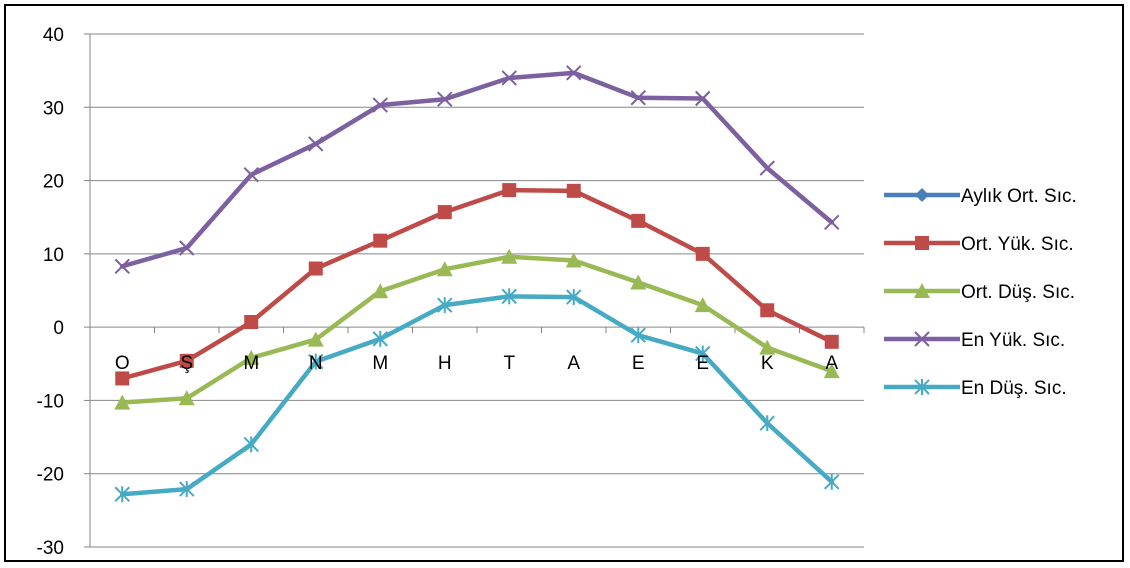 The height and width of the screenshot is (568, 1130). I want to click on legend-item: En Yük. Sıc., so click(974, 340).